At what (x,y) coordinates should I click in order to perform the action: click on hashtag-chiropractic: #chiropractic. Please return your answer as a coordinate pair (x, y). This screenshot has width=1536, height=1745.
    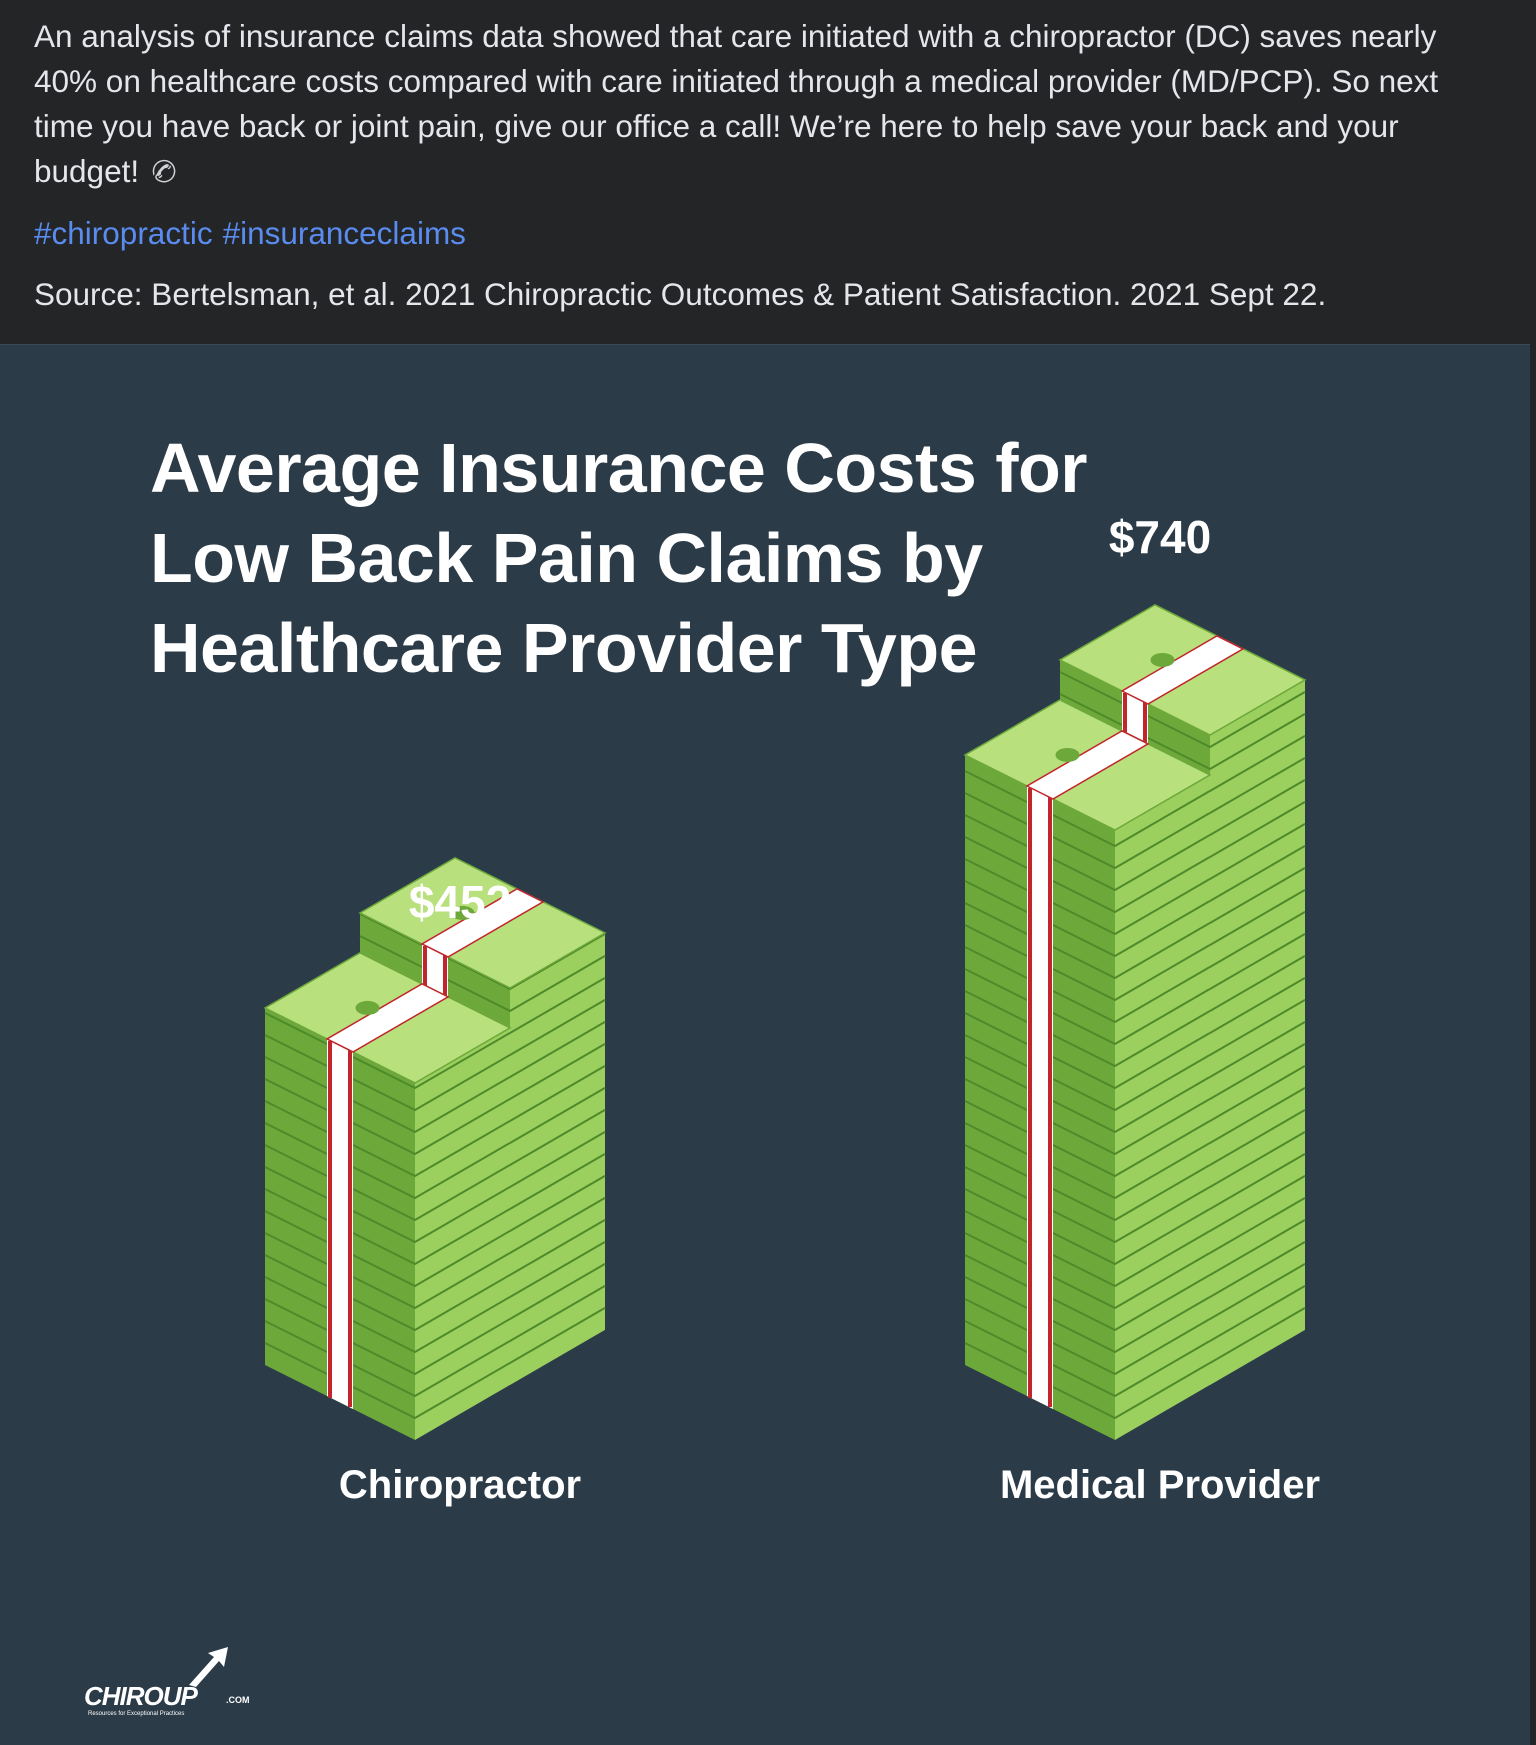
    Looking at the image, I should click on (123, 233).